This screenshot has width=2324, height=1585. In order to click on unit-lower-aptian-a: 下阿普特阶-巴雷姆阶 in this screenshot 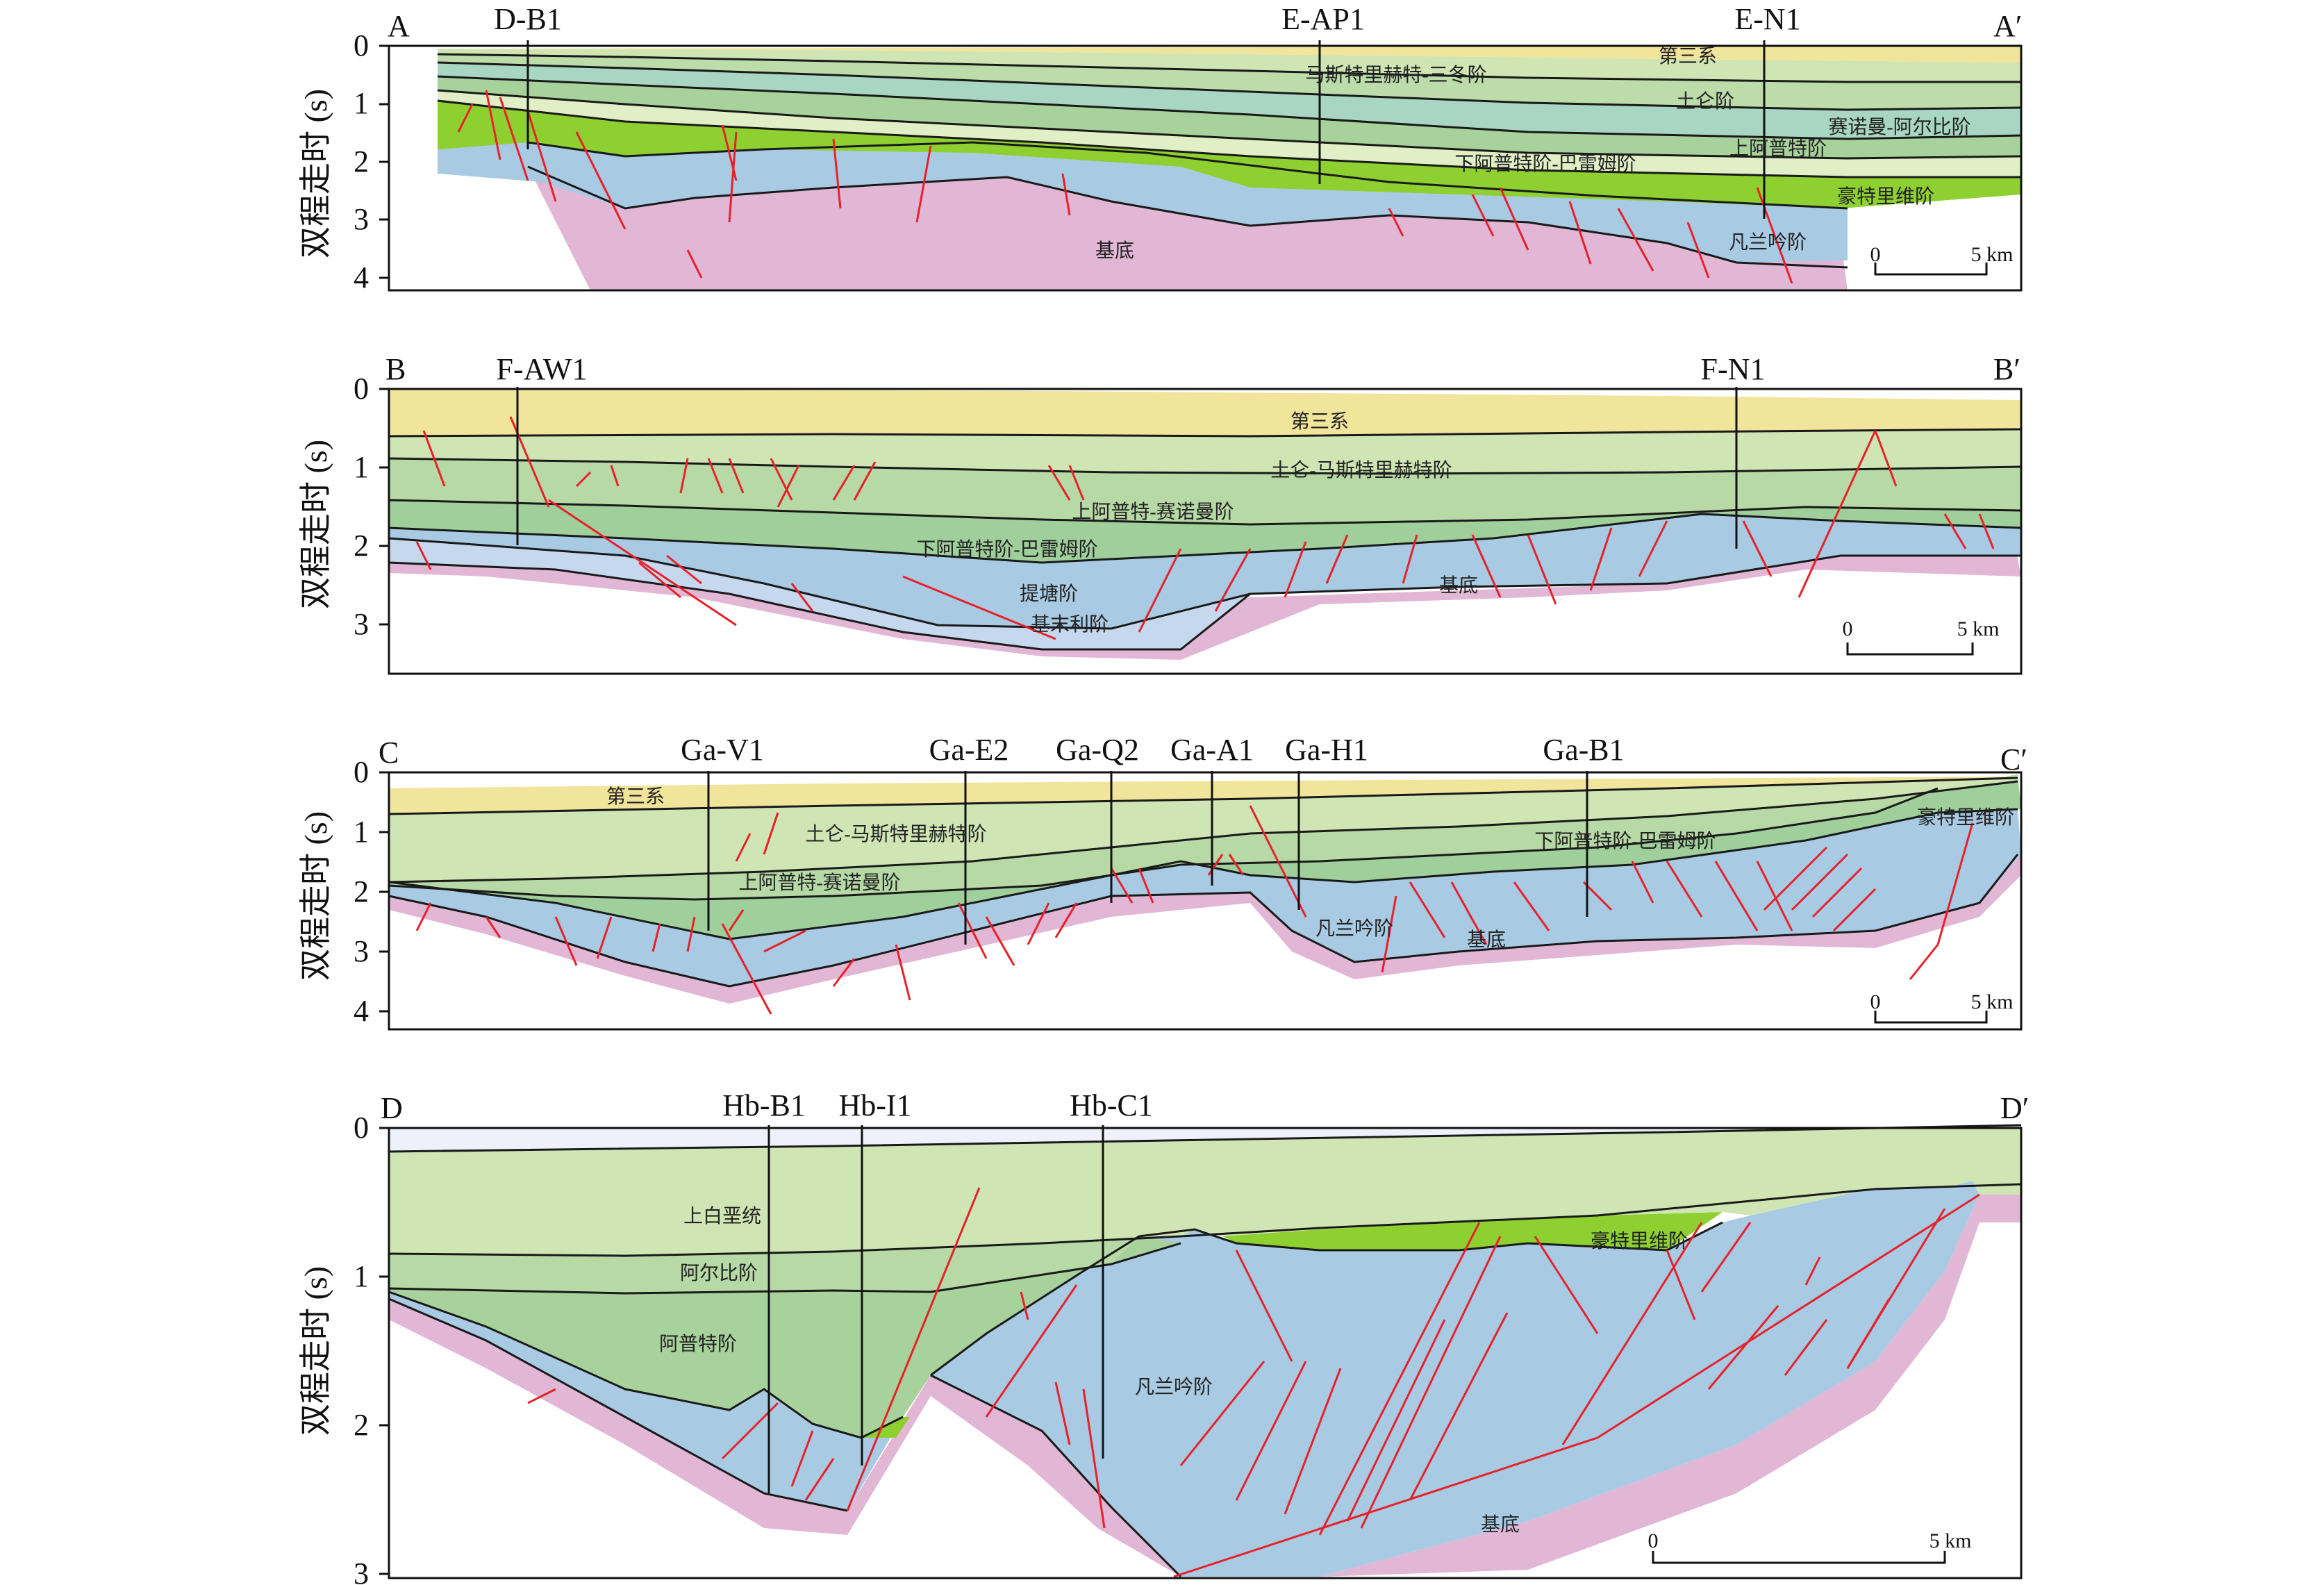, I will do `click(1545, 164)`.